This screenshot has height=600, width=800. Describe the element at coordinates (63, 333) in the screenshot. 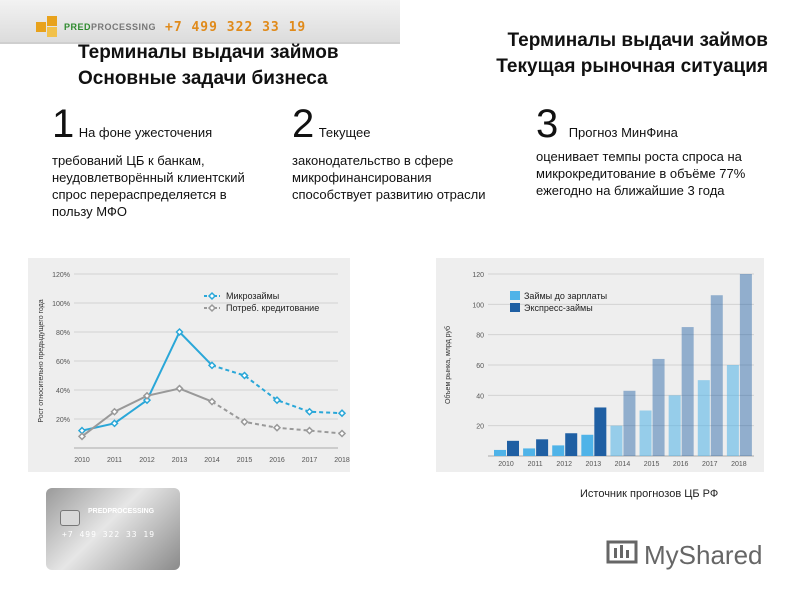

I see `y-tick-label: 80%` at that location.